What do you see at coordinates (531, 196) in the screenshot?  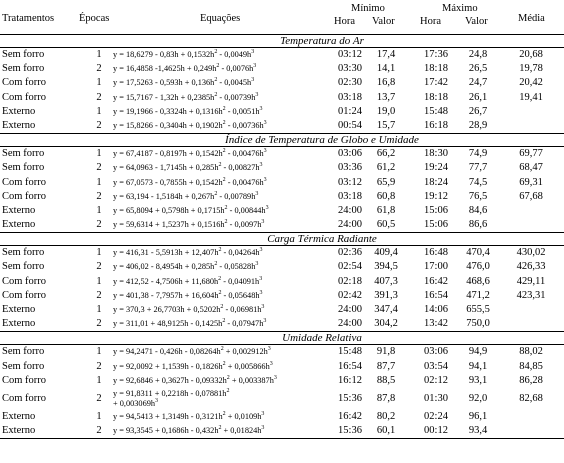 I see `cell-media: 67,68` at bounding box center [531, 196].